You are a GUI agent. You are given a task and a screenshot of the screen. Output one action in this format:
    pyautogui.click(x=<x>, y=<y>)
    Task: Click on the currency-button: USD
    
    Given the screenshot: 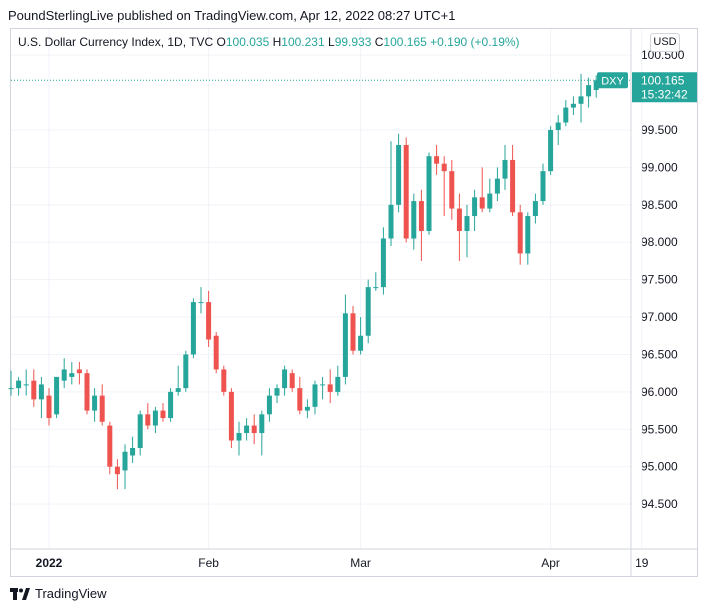 What is the action you would take?
    pyautogui.click(x=665, y=42)
    